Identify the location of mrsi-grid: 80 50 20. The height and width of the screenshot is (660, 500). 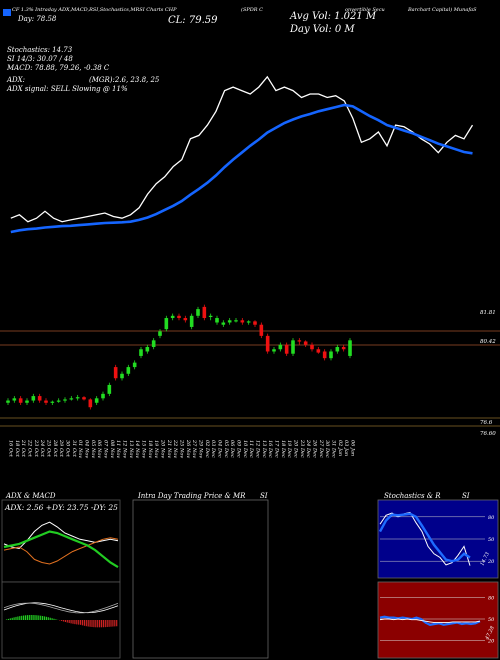
(437, 620).